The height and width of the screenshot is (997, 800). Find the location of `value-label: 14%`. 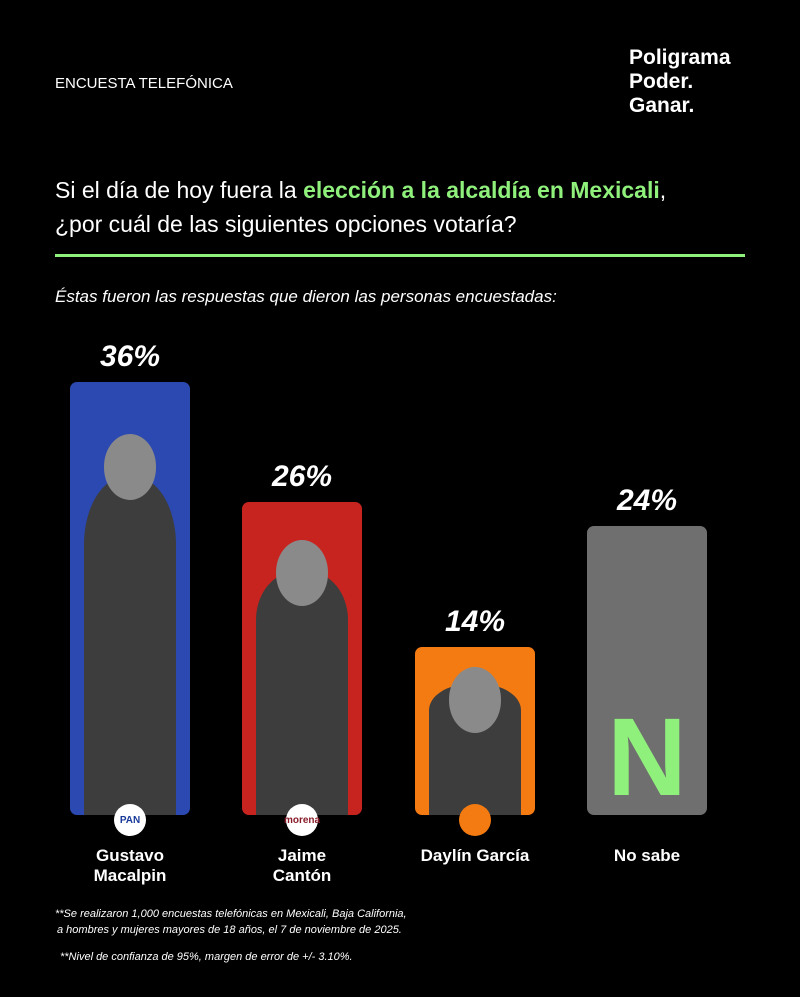

value-label: 14% is located at coordinates (475, 621).